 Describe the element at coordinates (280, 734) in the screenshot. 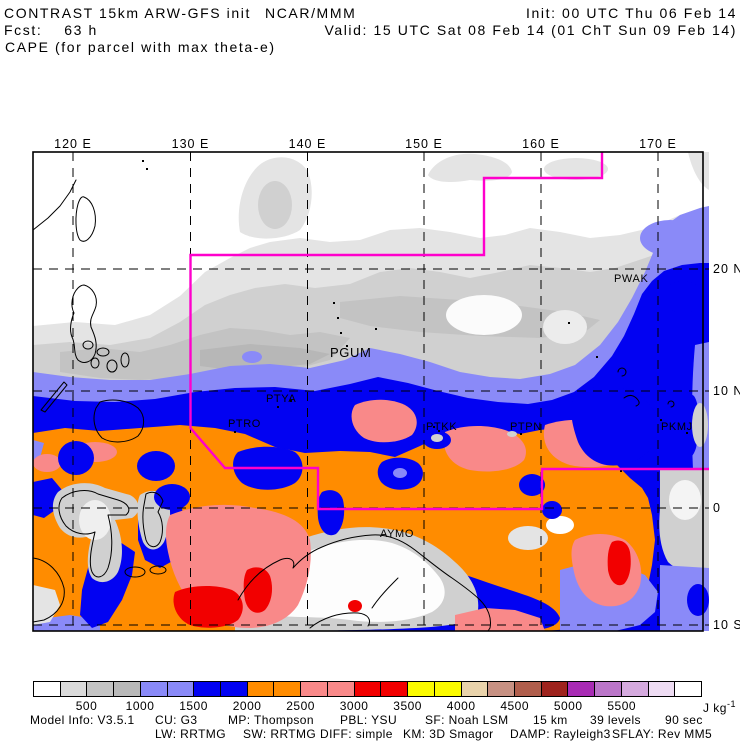

I see `sw-scheme: SW: RRTMG` at that location.